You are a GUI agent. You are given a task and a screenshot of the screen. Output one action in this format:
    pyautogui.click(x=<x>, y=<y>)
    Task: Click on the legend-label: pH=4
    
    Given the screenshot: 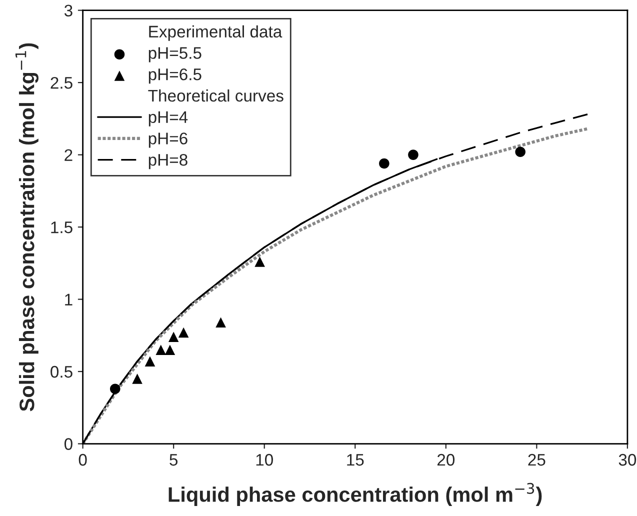 What is the action you would take?
    pyautogui.click(x=168, y=118)
    